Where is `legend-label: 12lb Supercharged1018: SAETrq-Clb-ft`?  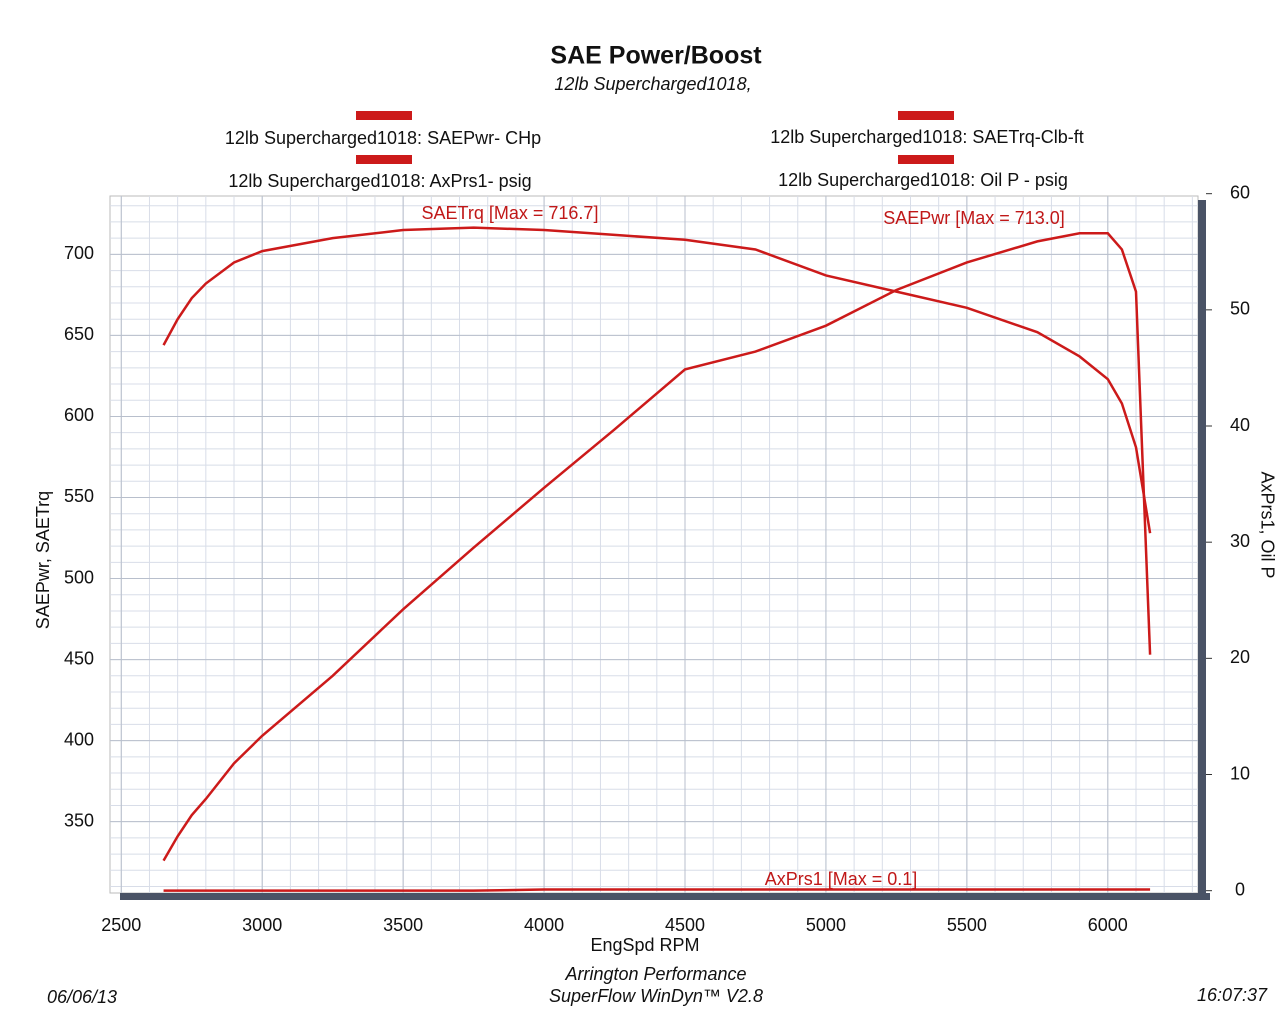
legend-label: 12lb Supercharged1018: SAETrq-Clb-ft is located at coordinates (927, 137).